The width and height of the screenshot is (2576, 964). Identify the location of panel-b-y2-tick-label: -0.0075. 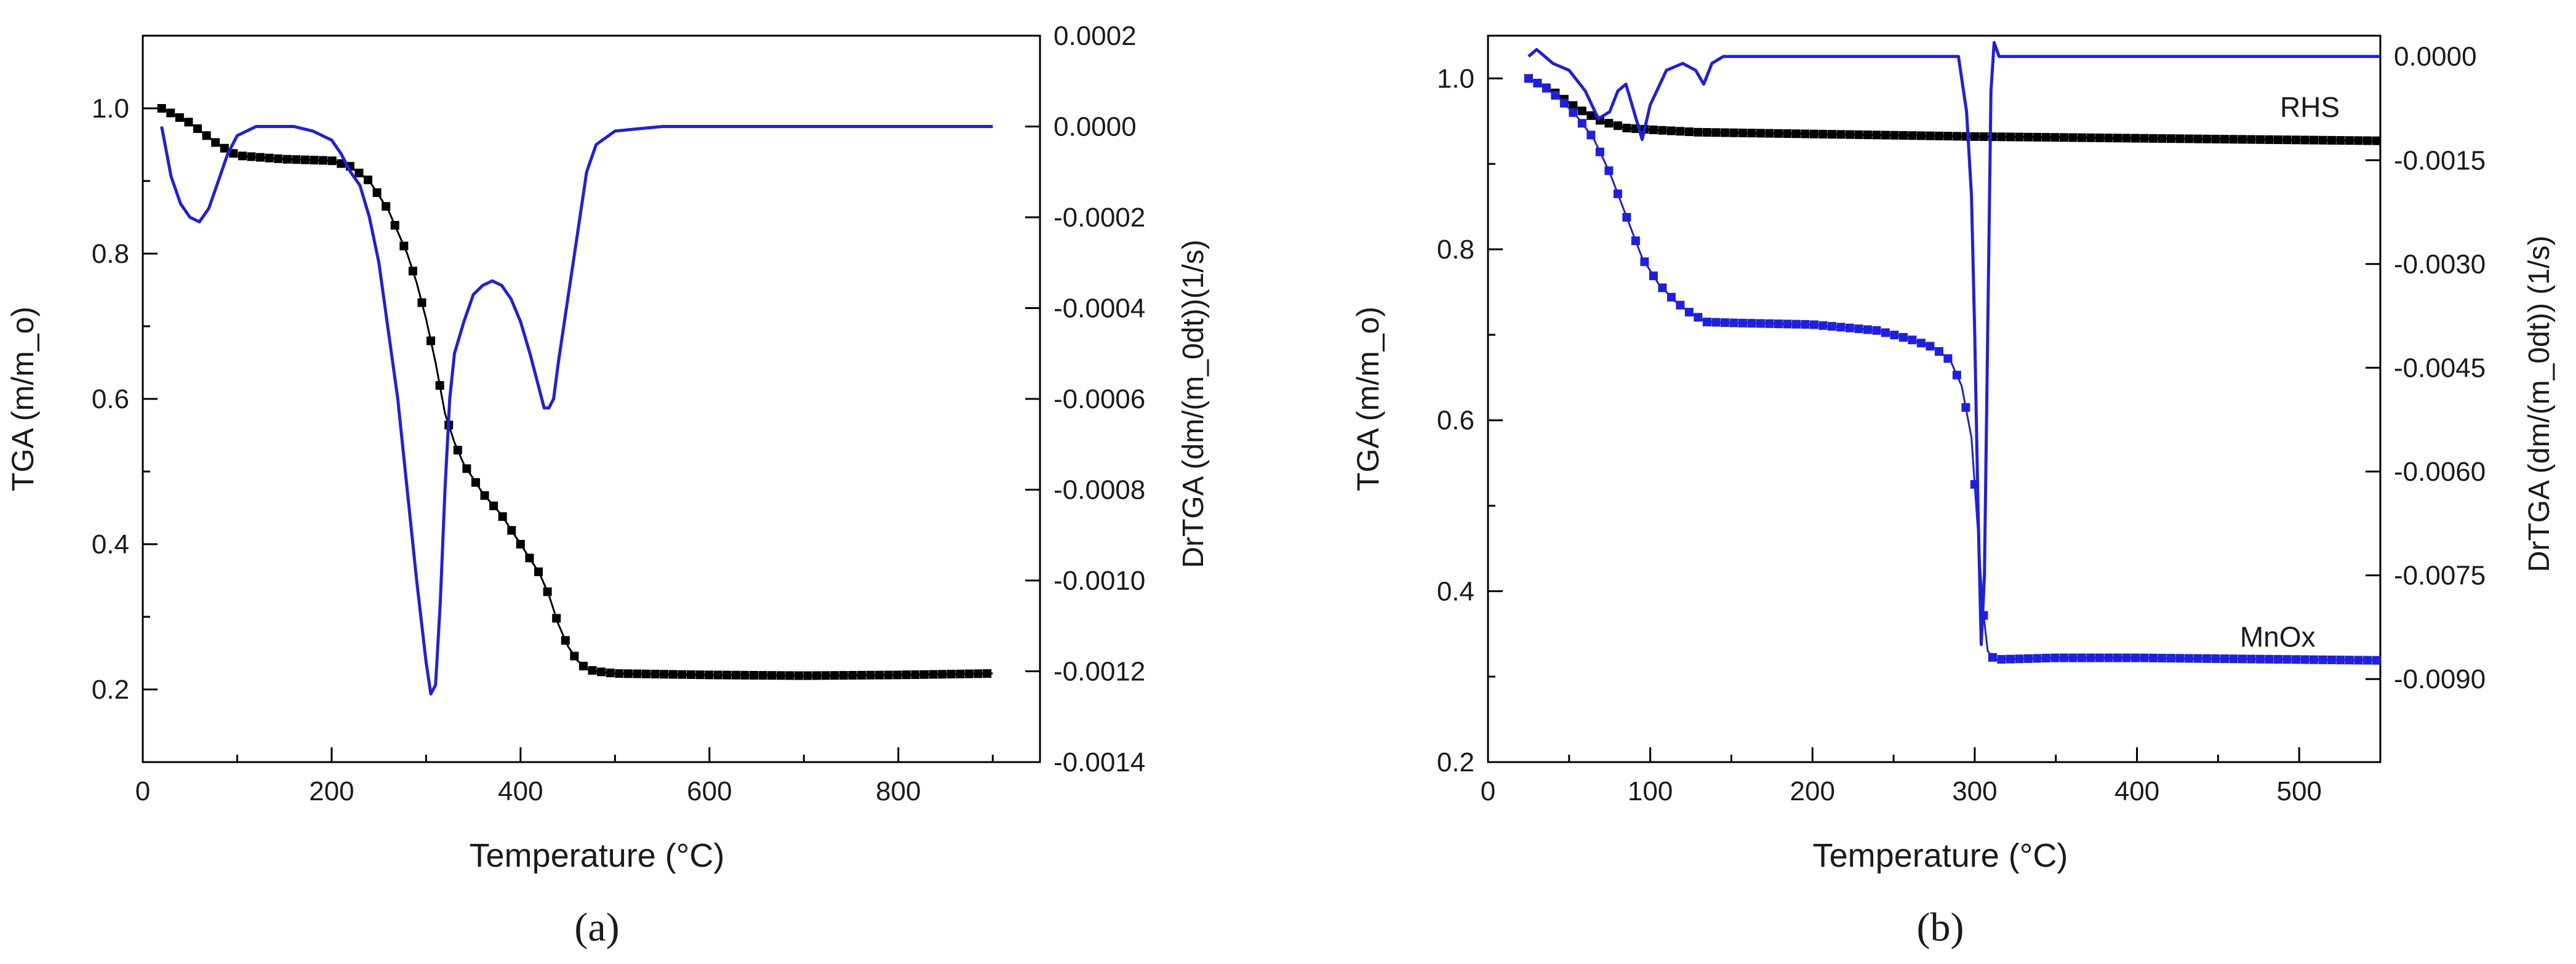
(2440, 576).